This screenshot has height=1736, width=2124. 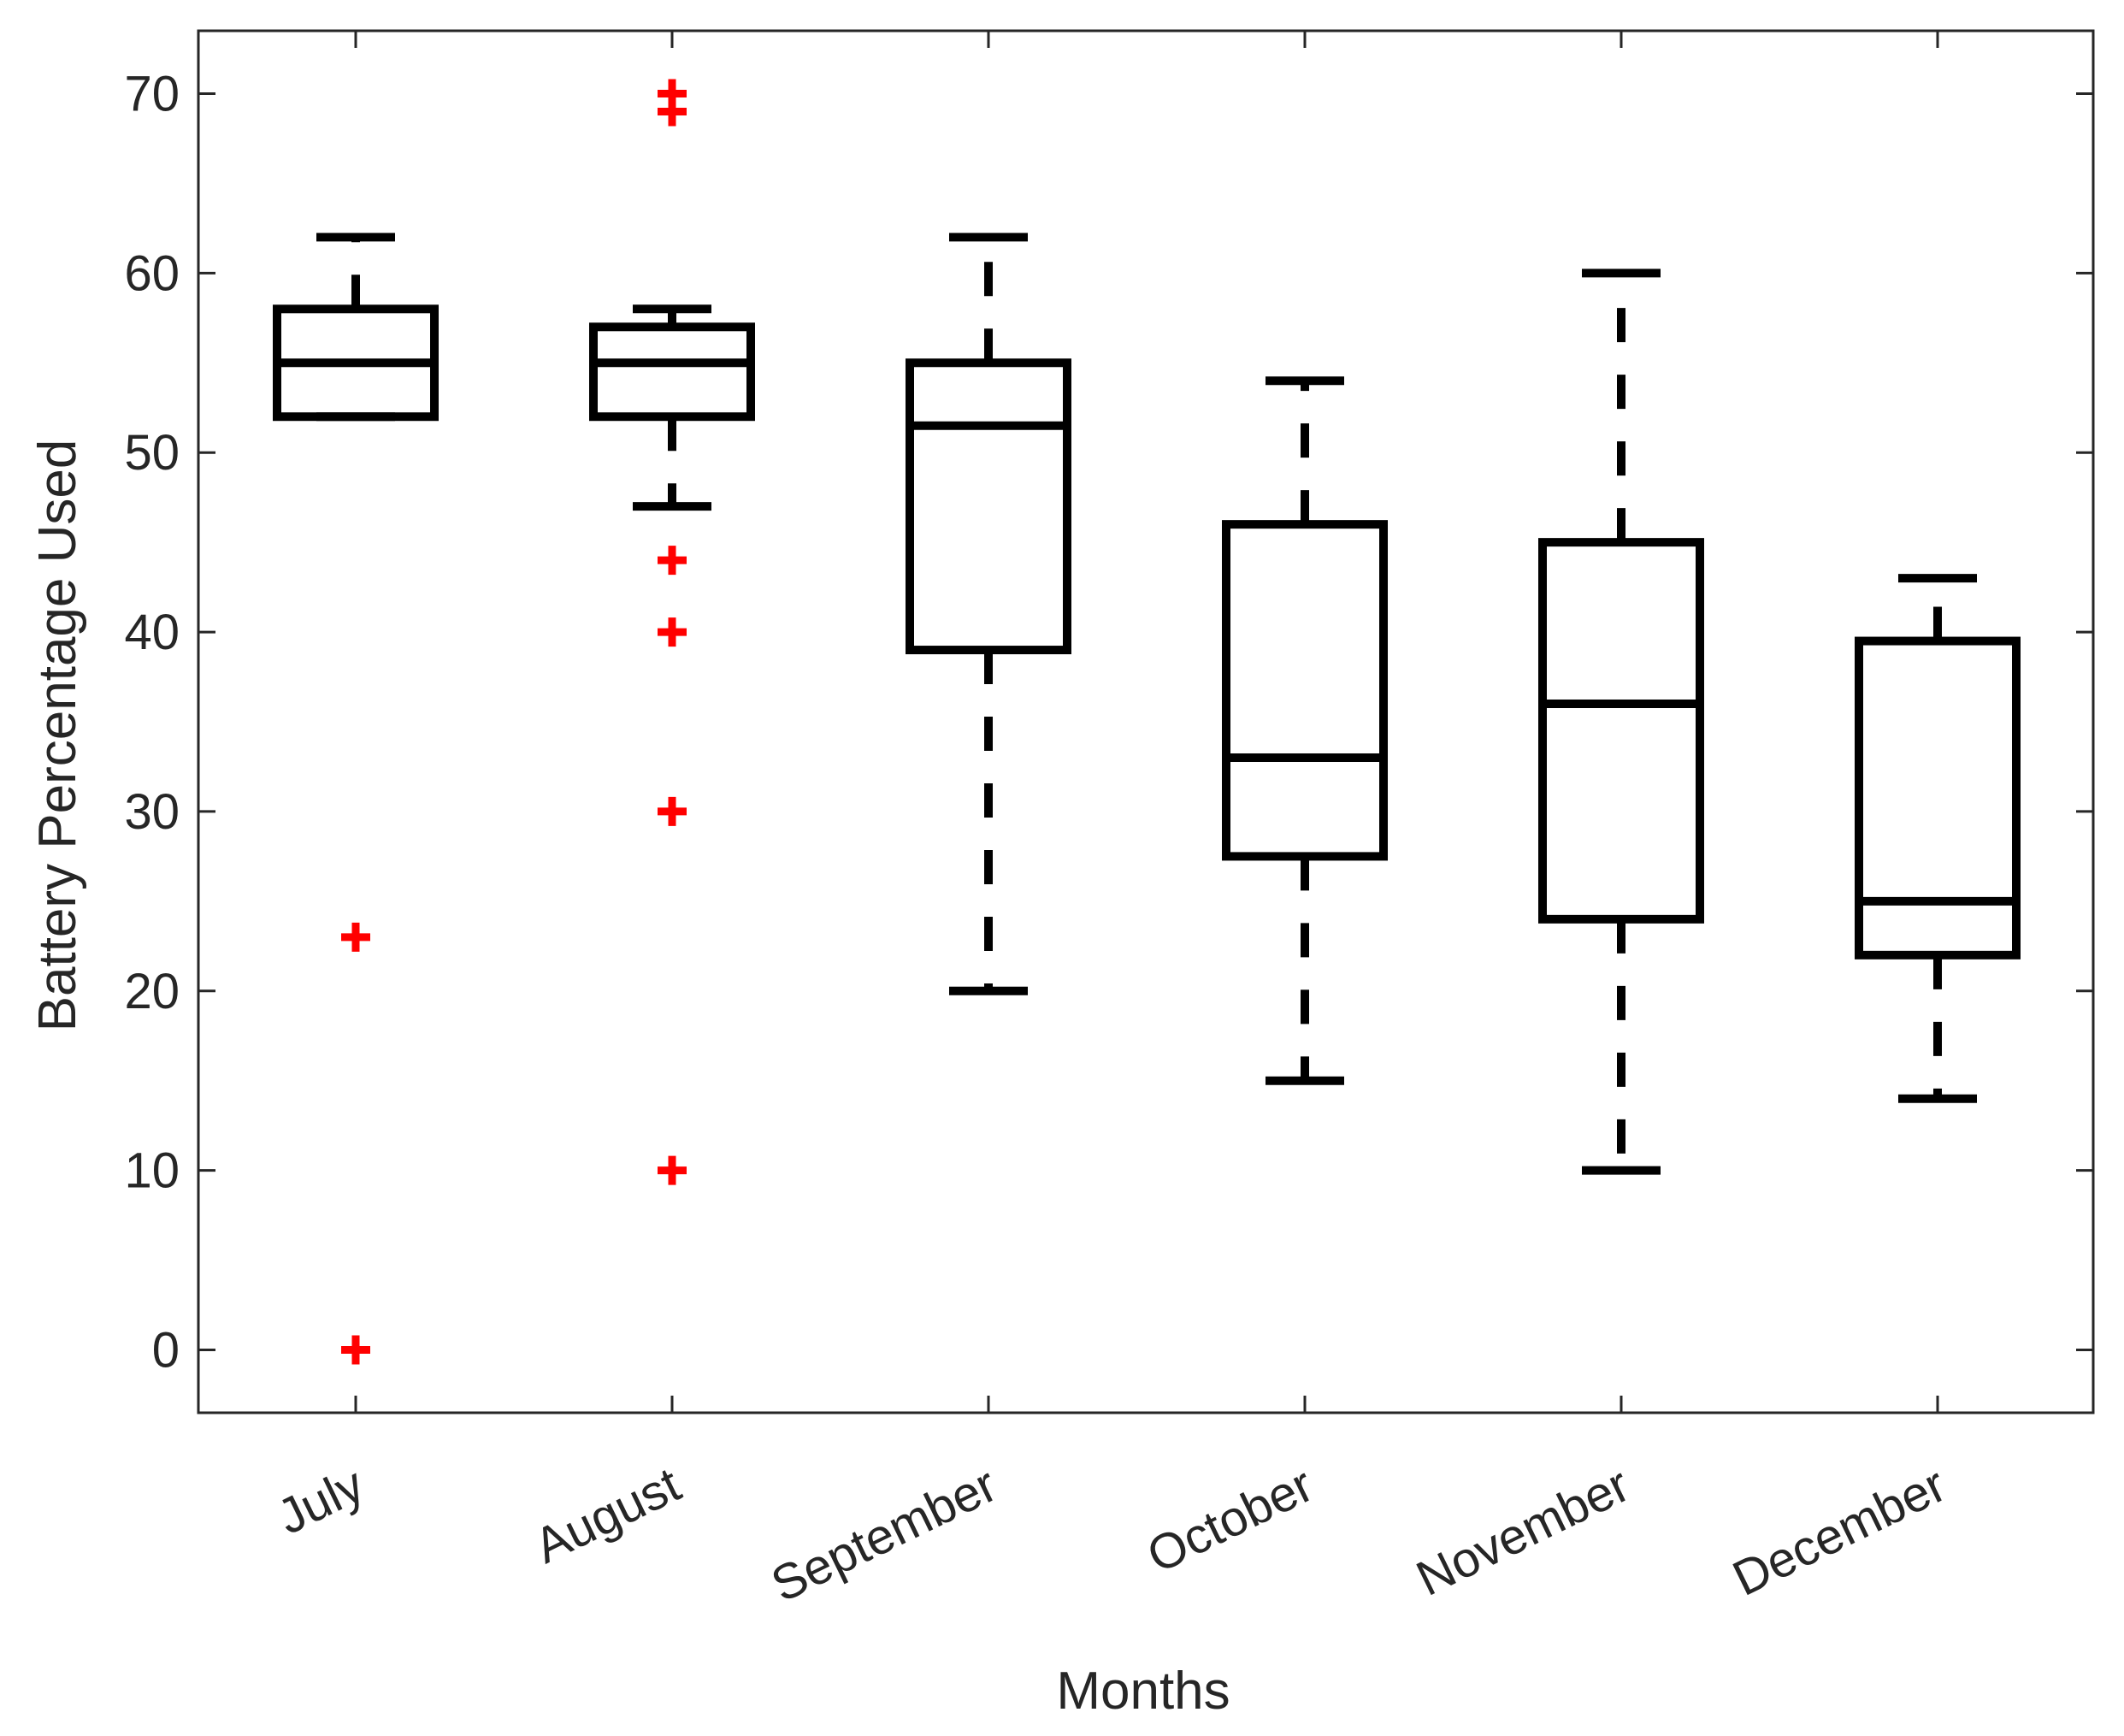 What do you see at coordinates (166, 1351) in the screenshot?
I see `y-tick-label: 0` at bounding box center [166, 1351].